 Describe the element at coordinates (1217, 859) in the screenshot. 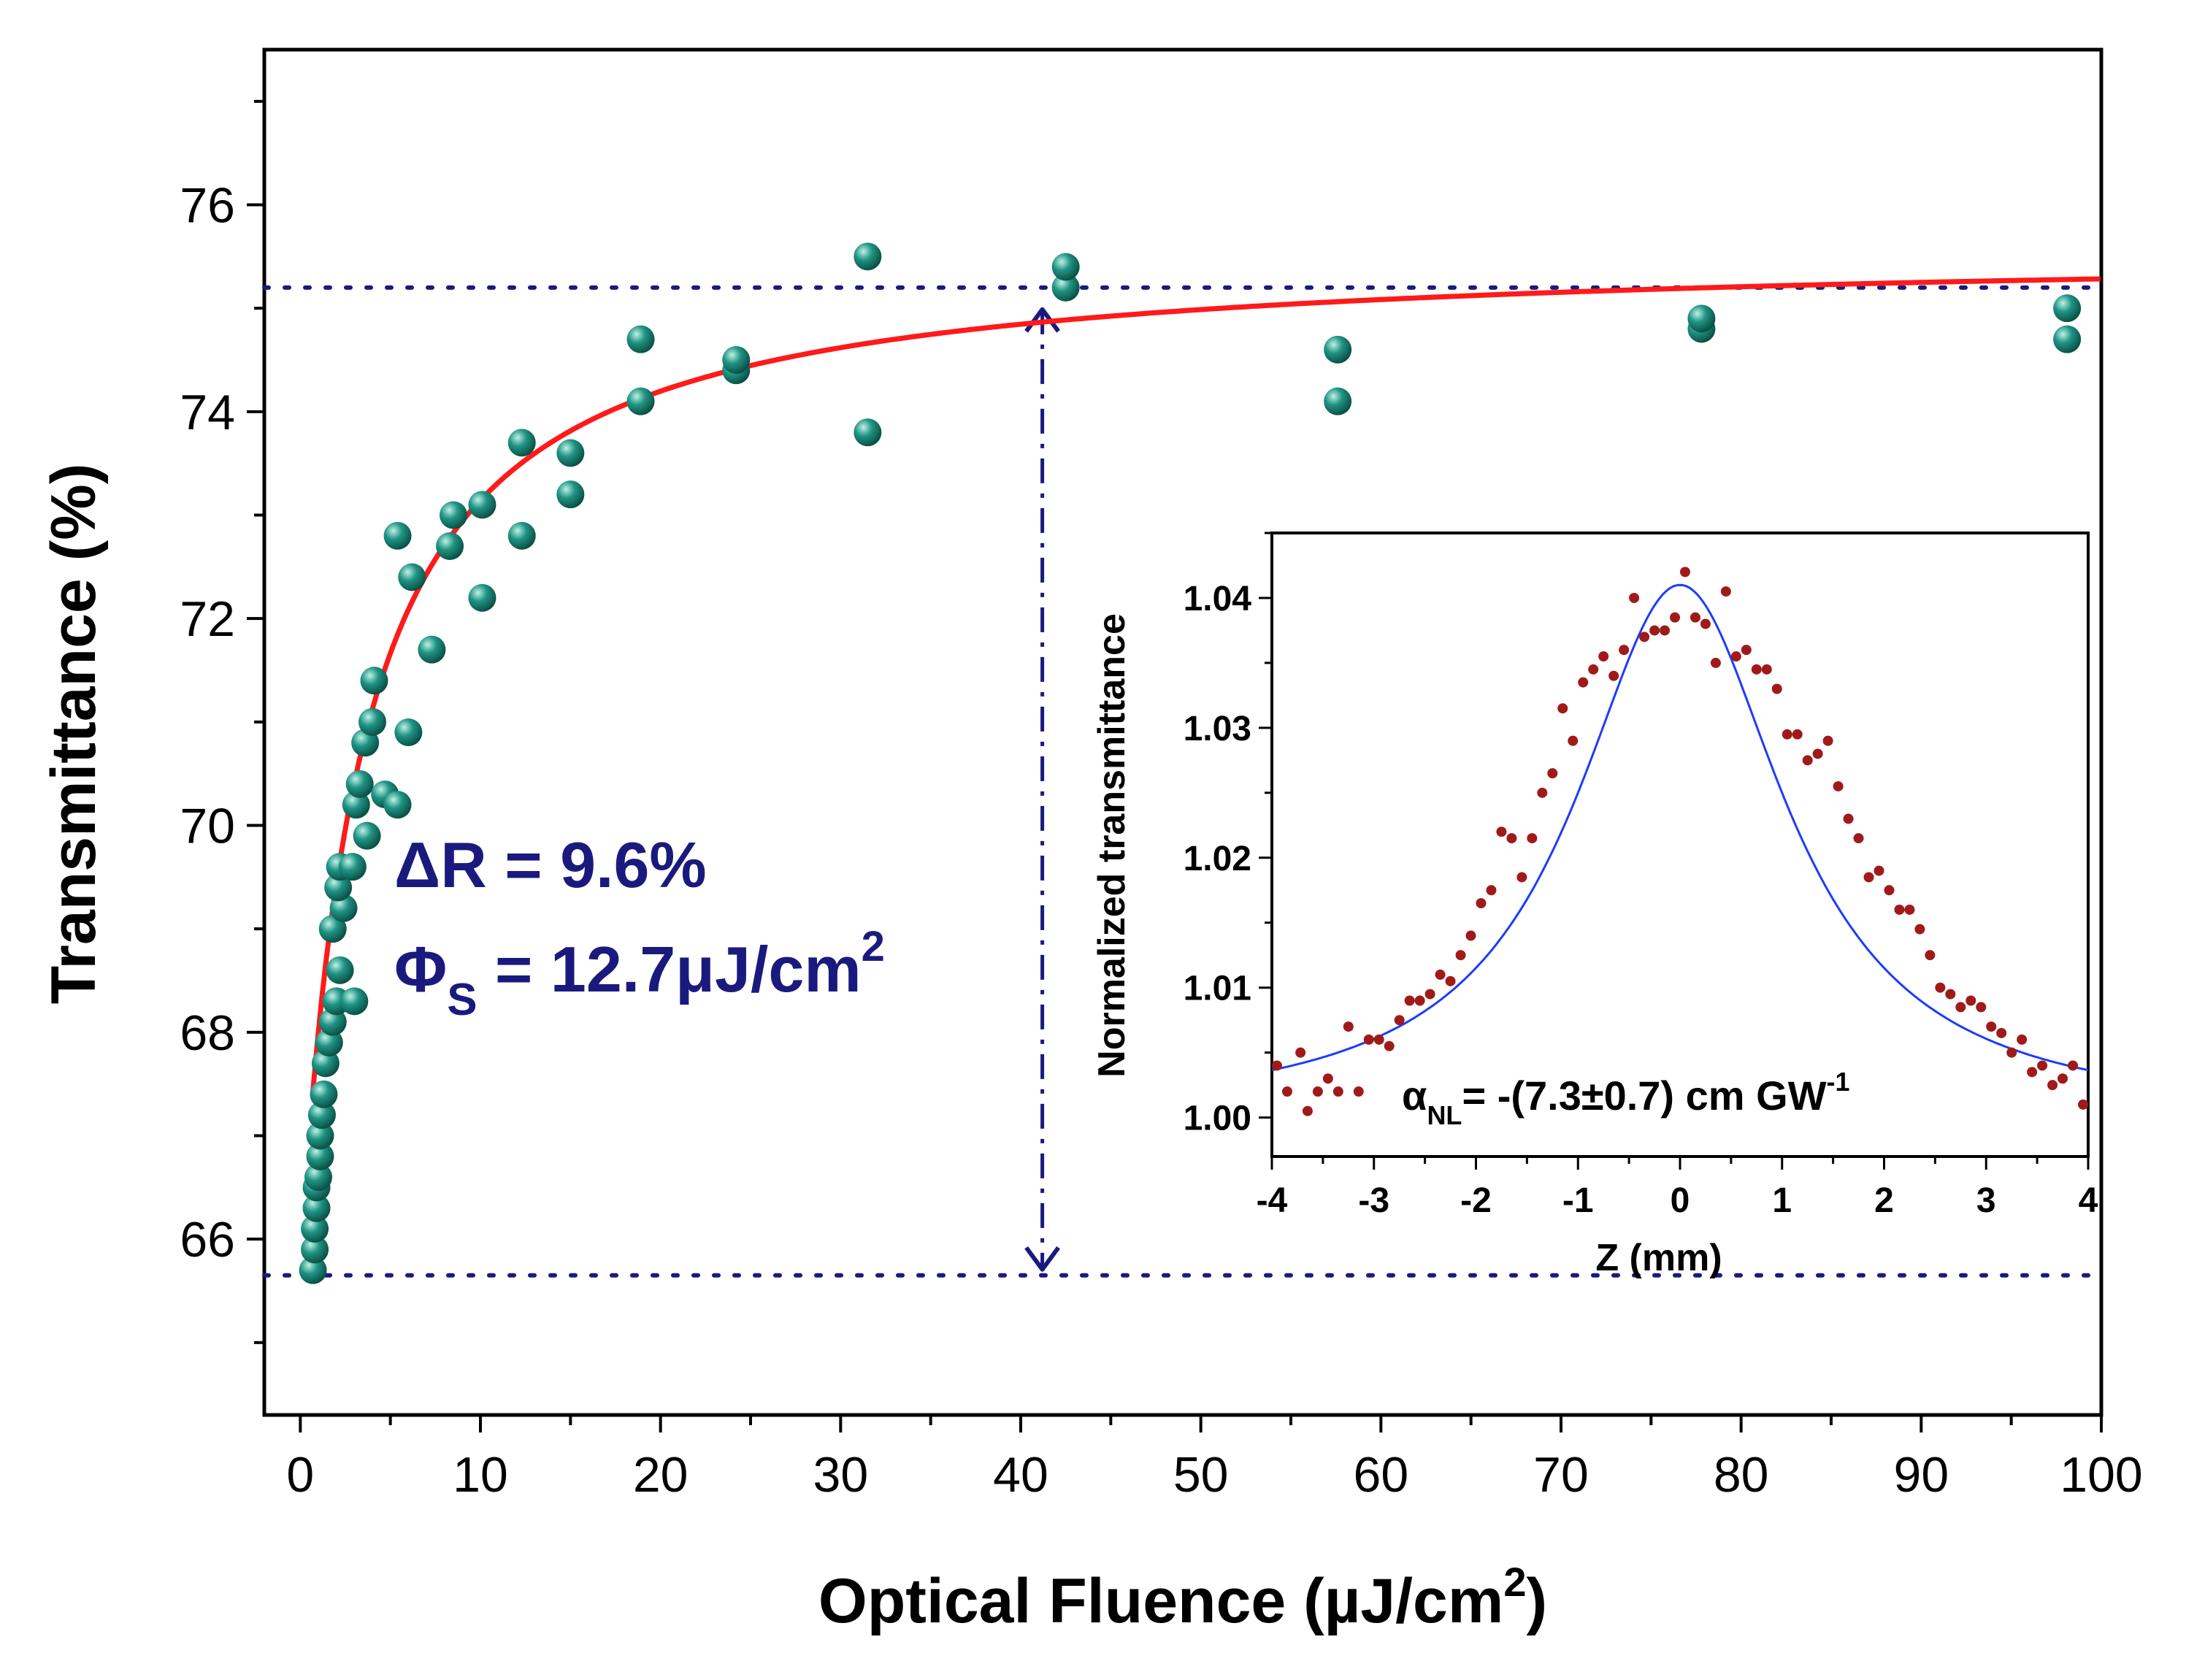

I see `inset-y-tick-label: 1.02` at that location.